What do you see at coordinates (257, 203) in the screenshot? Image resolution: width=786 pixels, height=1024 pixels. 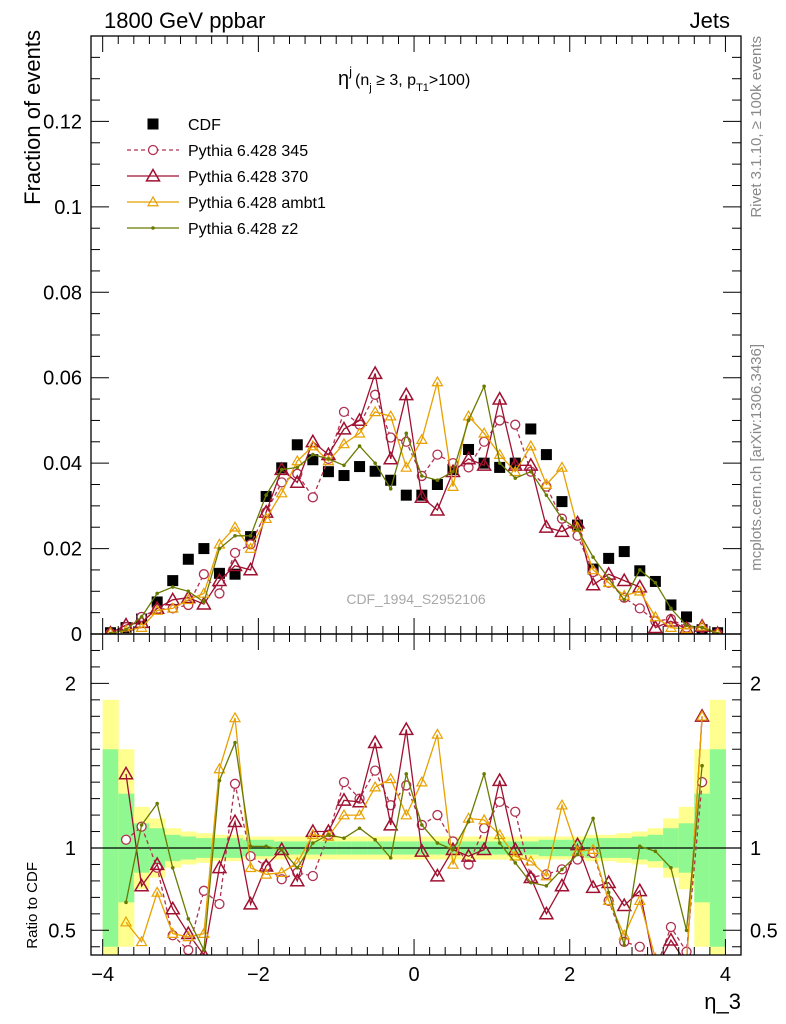 I see `legend-label: Pythia 6.428 ambt1` at bounding box center [257, 203].